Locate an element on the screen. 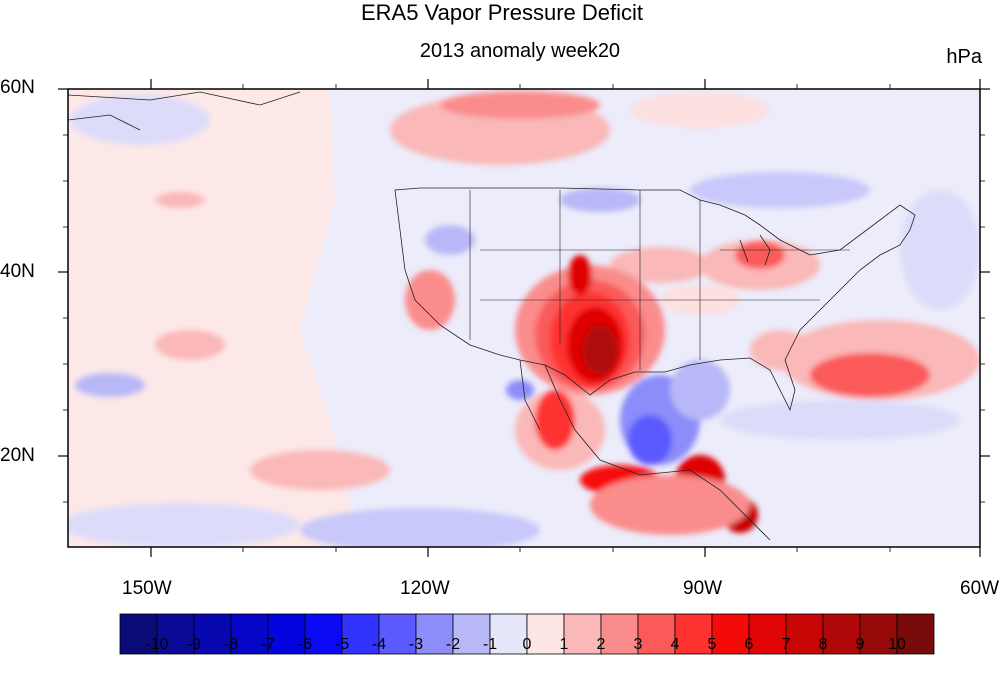 This screenshot has height=681, width=1004. colorbar is located at coordinates (527, 634).